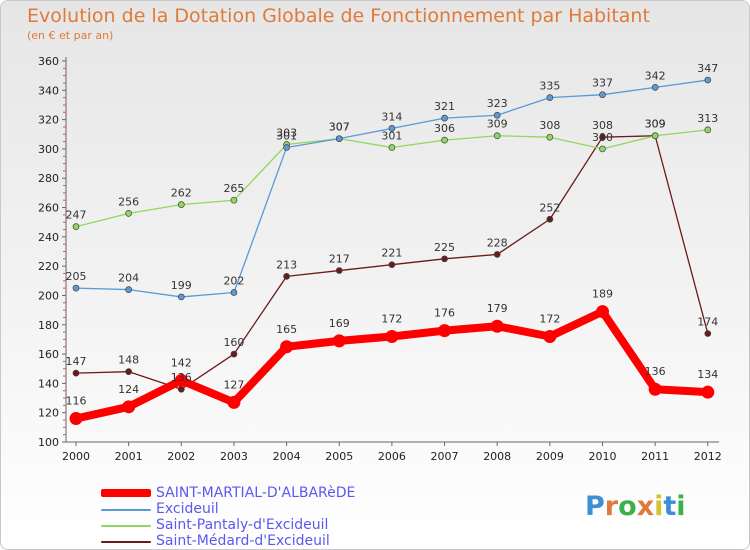 The width and height of the screenshot is (750, 550). I want to click on data-label: 262, so click(181, 193).